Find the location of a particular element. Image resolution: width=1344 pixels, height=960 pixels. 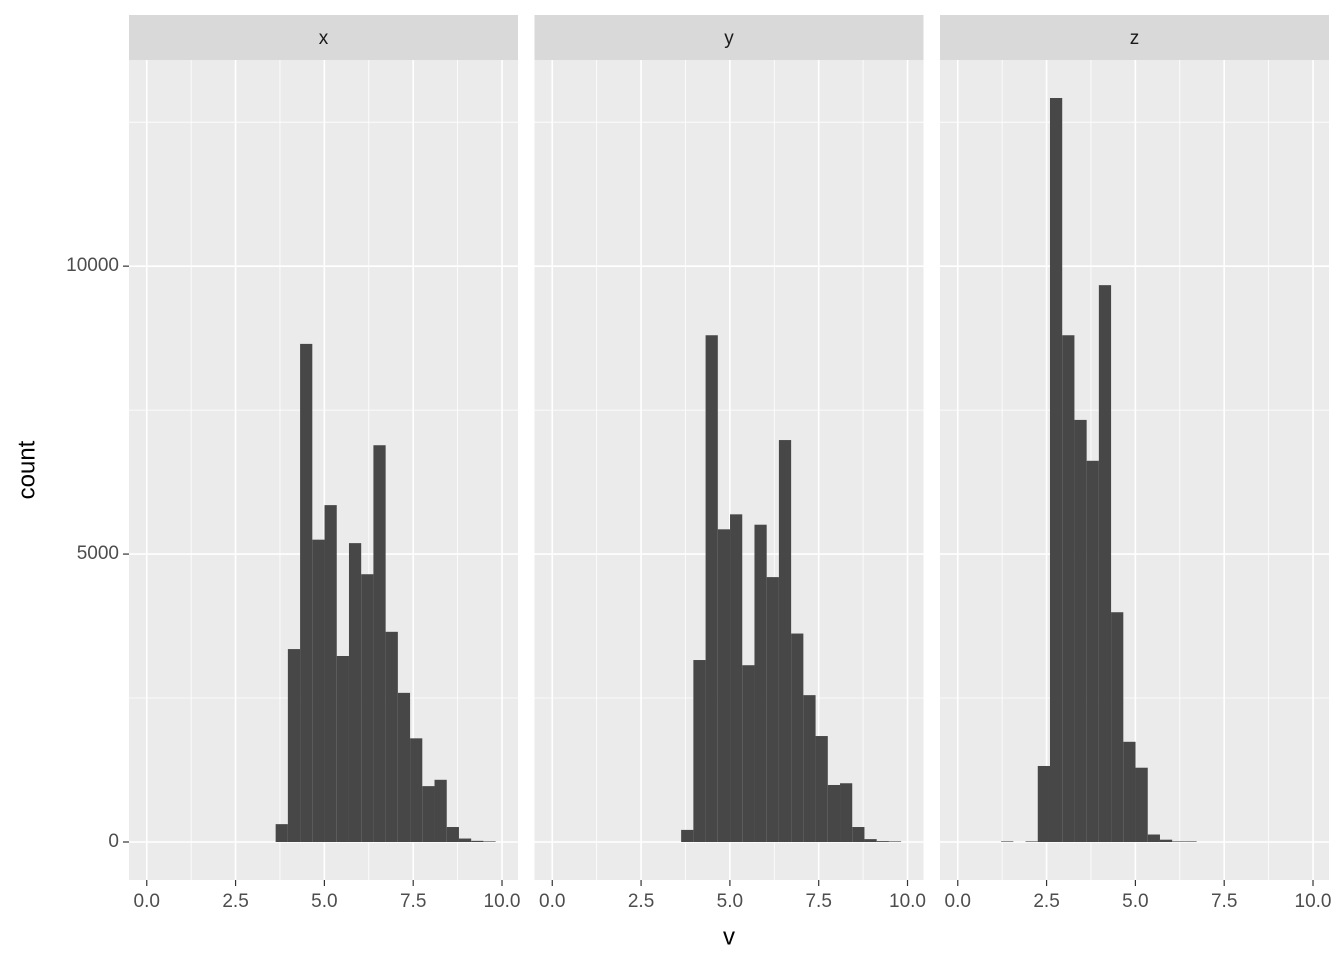

y-tick-label: 5000 is located at coordinates (98, 553).